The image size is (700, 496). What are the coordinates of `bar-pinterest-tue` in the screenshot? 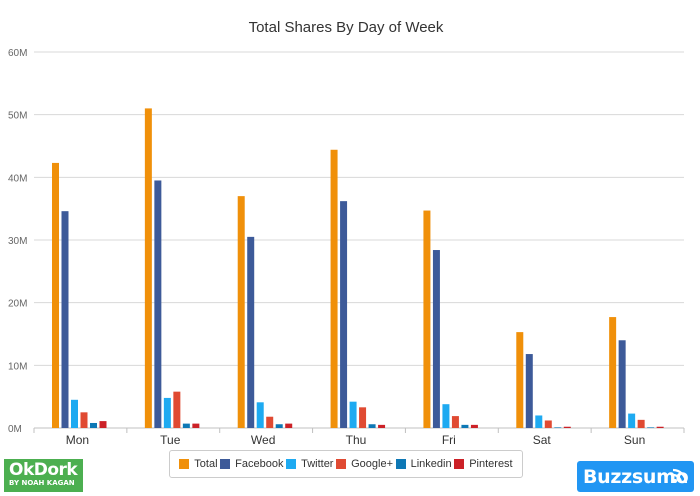 It's located at (196, 425).